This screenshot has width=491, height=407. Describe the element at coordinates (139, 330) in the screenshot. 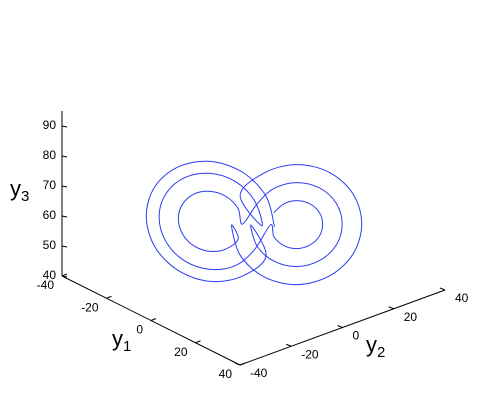

I see `x-tick-label: 0` at that location.